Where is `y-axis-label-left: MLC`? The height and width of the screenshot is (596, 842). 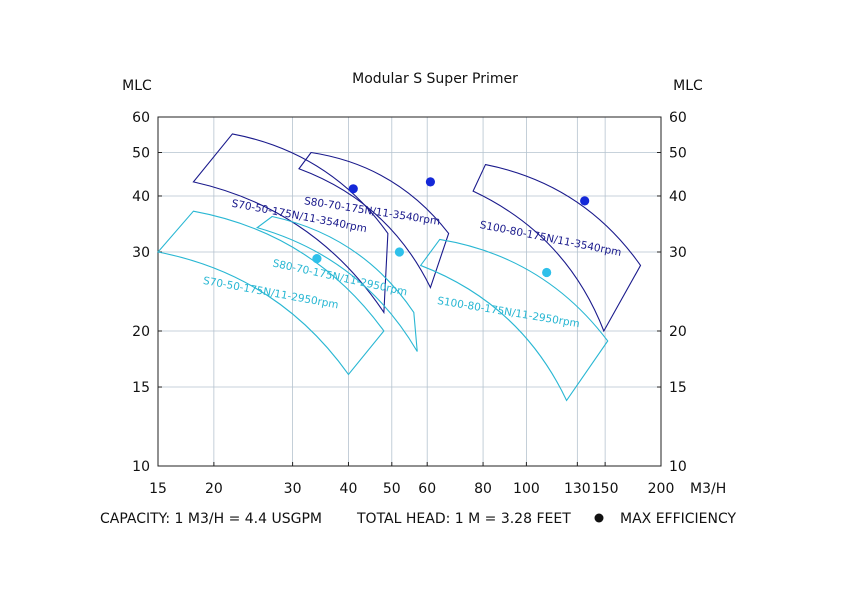 y-axis-label-left: MLC is located at coordinates (137, 86).